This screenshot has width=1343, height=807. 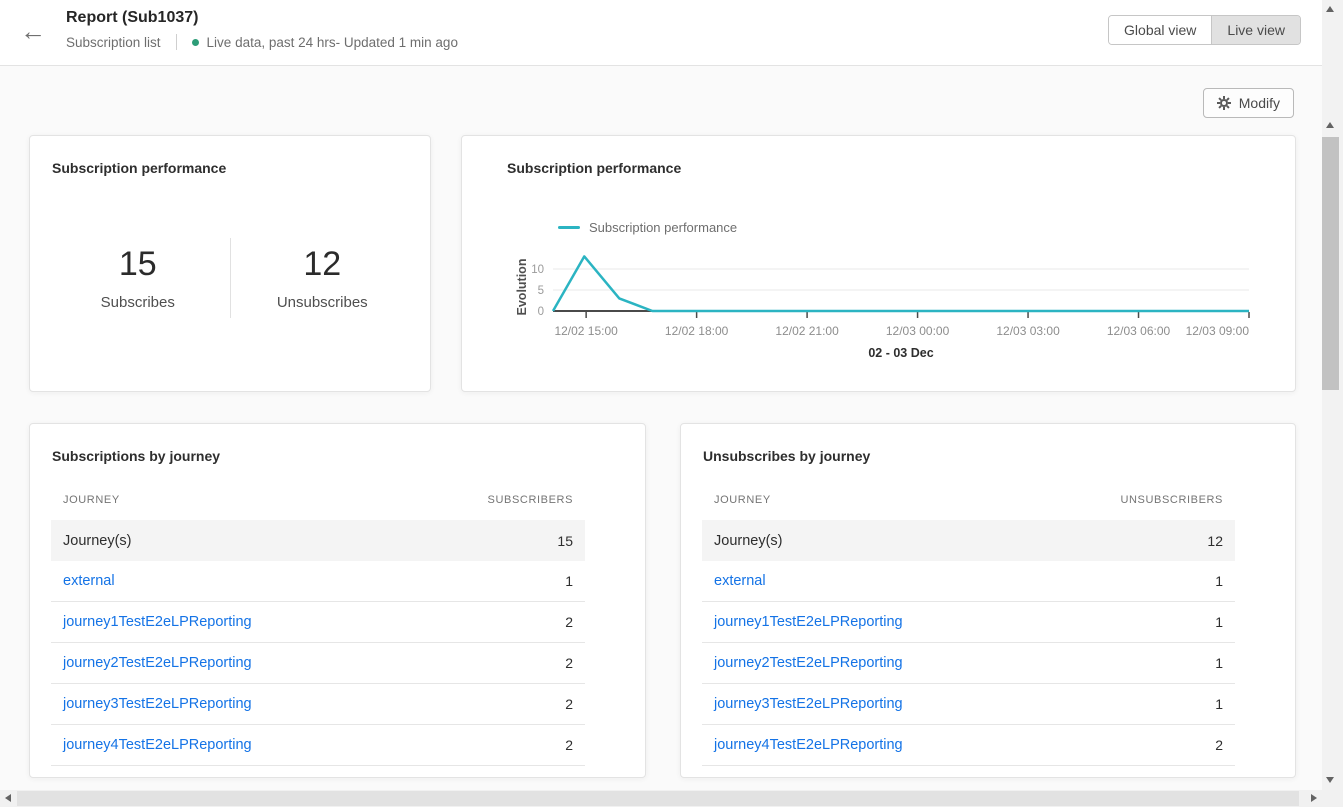 What do you see at coordinates (1171, 500) in the screenshot?
I see `unsubscribers-column-header: UNSUBSCRIBERS` at bounding box center [1171, 500].